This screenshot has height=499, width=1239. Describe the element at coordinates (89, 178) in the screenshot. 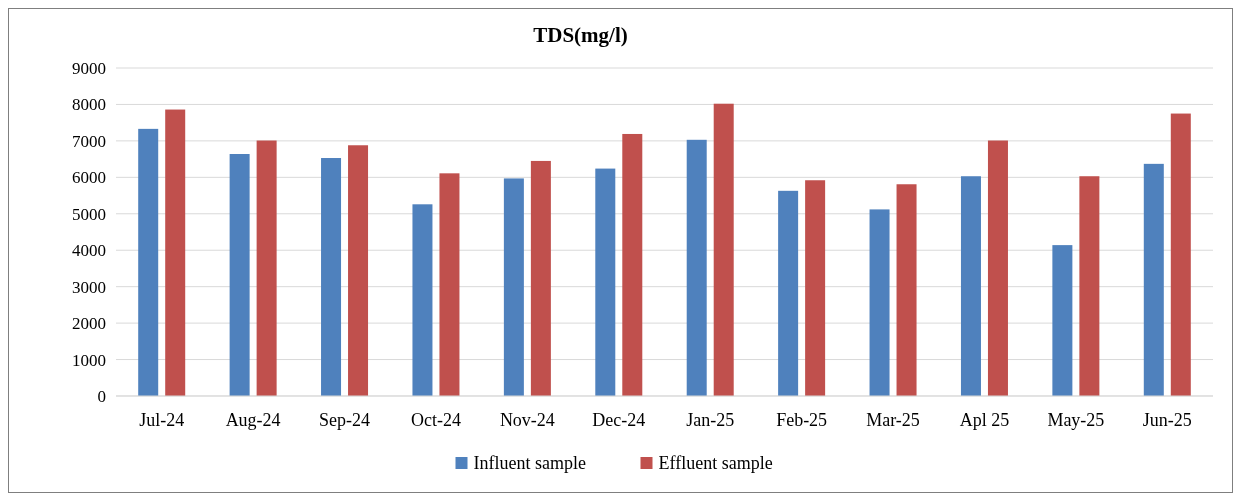

I see `y-tick-label: 6000` at that location.